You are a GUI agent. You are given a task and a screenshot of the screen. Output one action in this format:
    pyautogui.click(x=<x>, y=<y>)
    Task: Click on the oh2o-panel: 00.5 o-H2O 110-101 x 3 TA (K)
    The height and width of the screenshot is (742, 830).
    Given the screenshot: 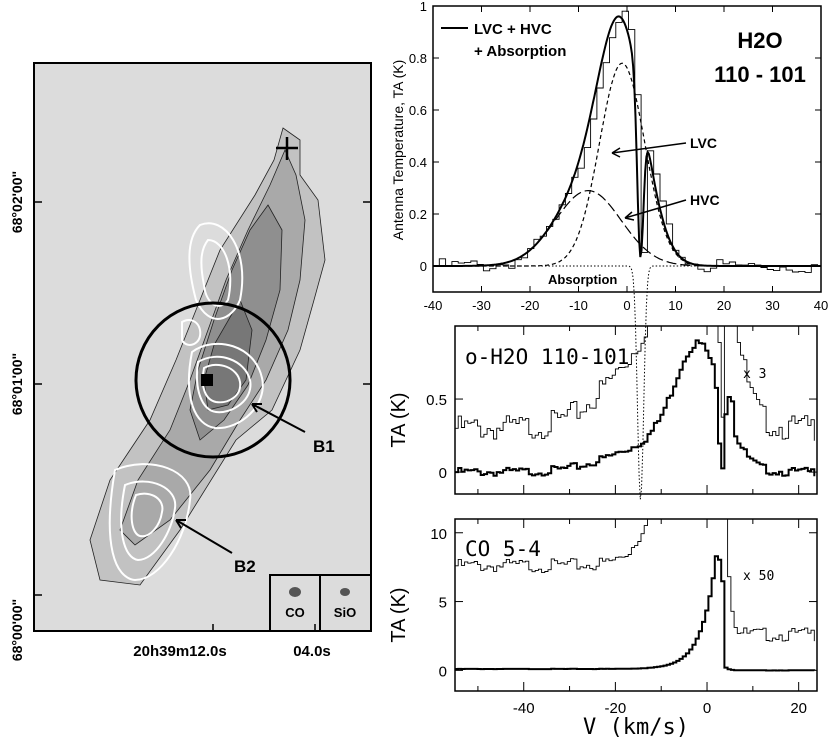 What is the action you would take?
    pyautogui.click(x=603, y=410)
    